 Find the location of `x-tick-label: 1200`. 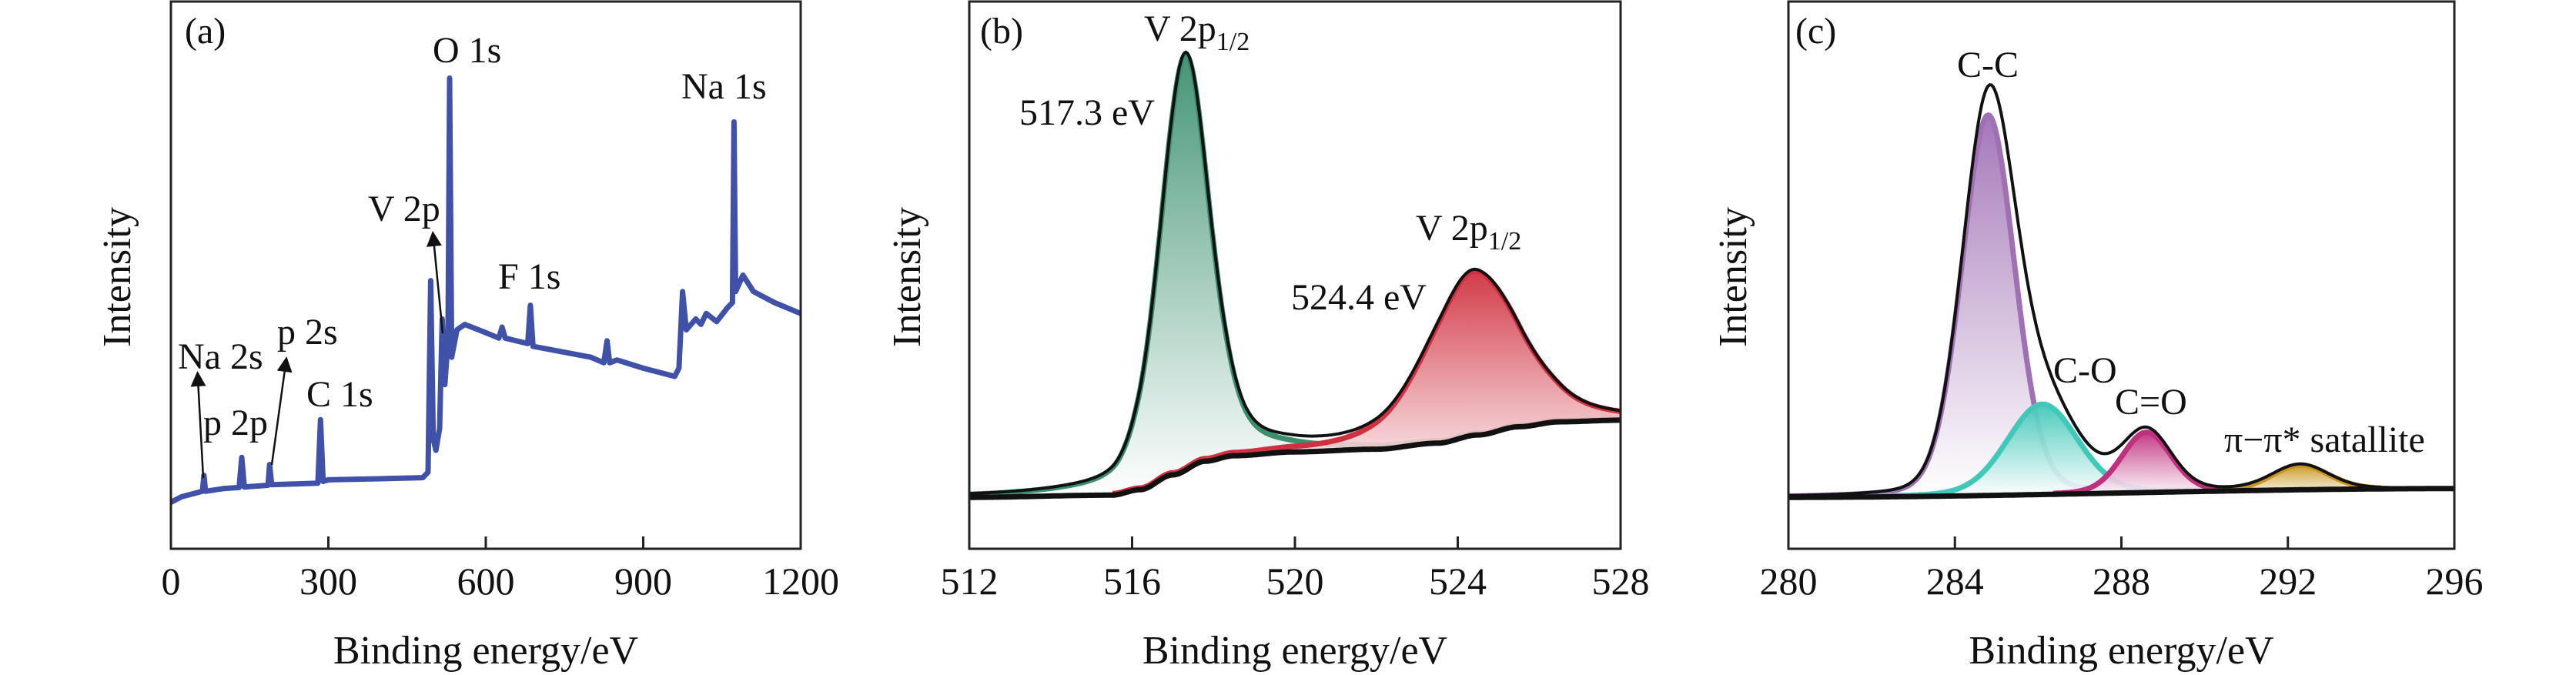

x-tick-label: 1200 is located at coordinates (801, 582).